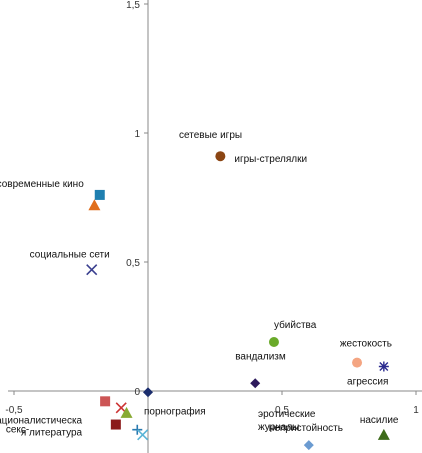  I want to click on x-tick-label: -0,5, so click(14, 410).